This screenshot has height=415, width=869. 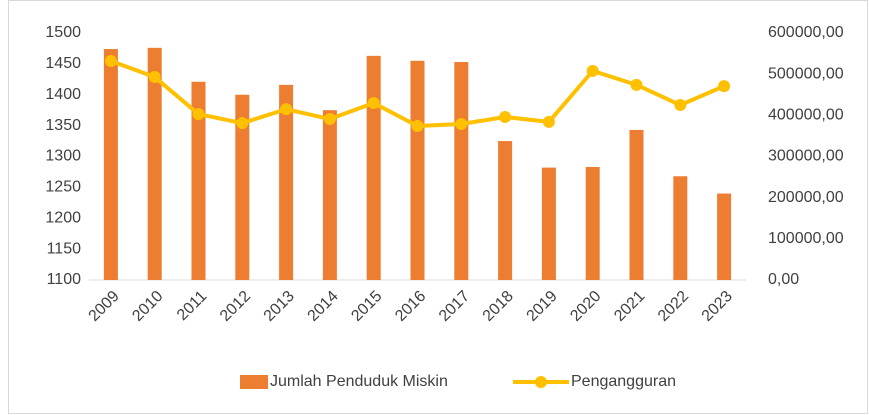 What do you see at coordinates (806, 115) in the screenshot?
I see `y2-tick-label: 400000,00` at bounding box center [806, 115].